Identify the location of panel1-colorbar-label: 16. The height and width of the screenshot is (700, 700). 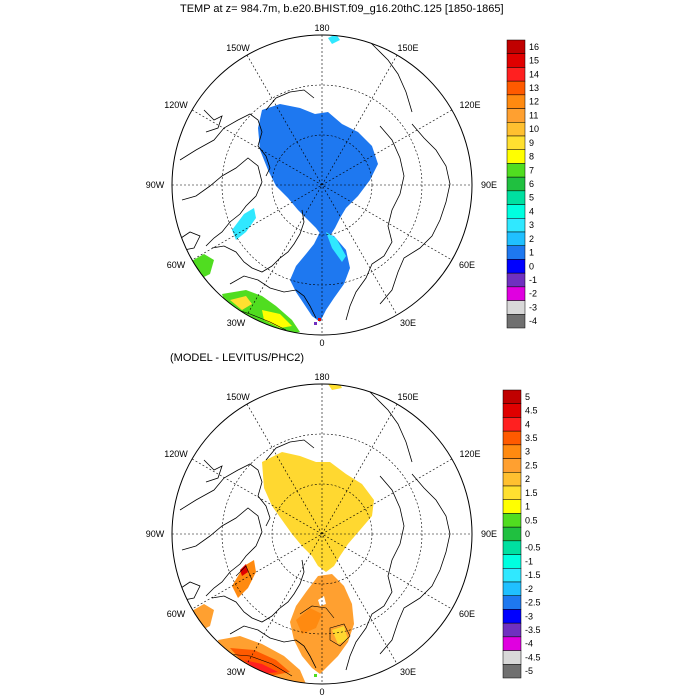
(534, 47).